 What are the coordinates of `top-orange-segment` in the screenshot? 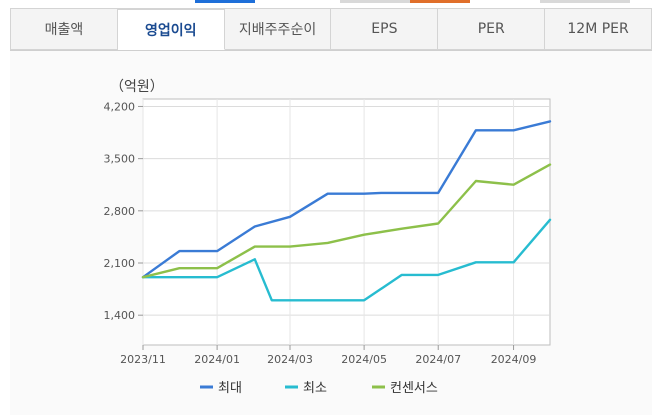 It's located at (440, 1).